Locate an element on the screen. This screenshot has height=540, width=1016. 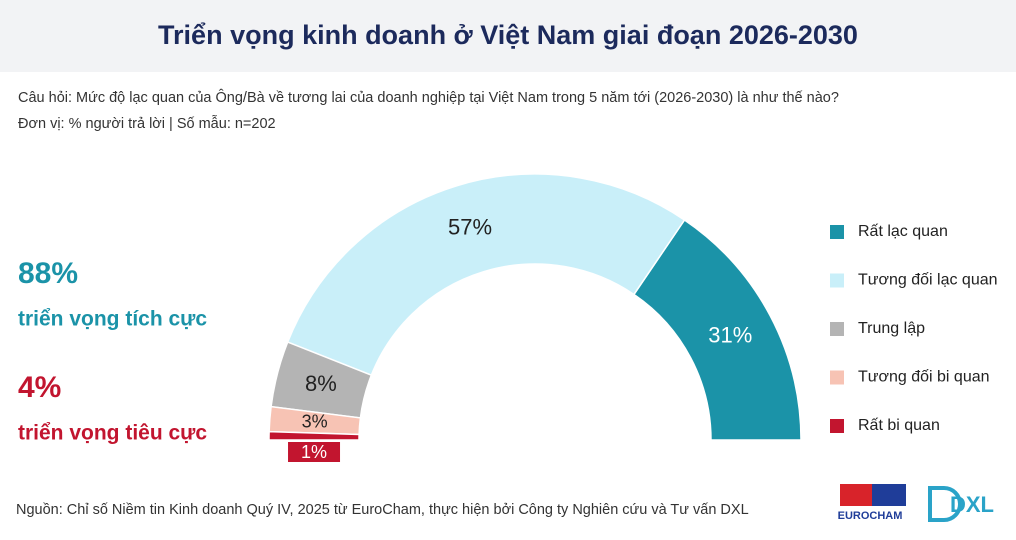
legend-label: Rất lạc quan is located at coordinates (903, 231).